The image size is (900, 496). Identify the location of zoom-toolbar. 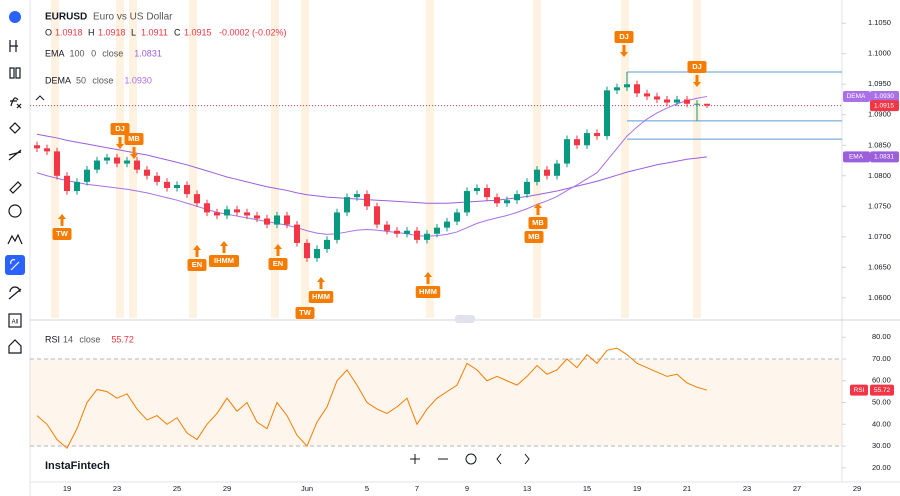
(472, 459).